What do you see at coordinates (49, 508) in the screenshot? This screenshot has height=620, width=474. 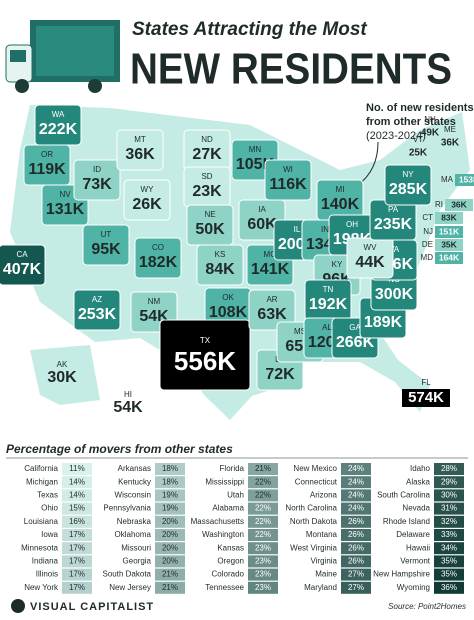 I see `state-name: Ohio` at bounding box center [49, 508].